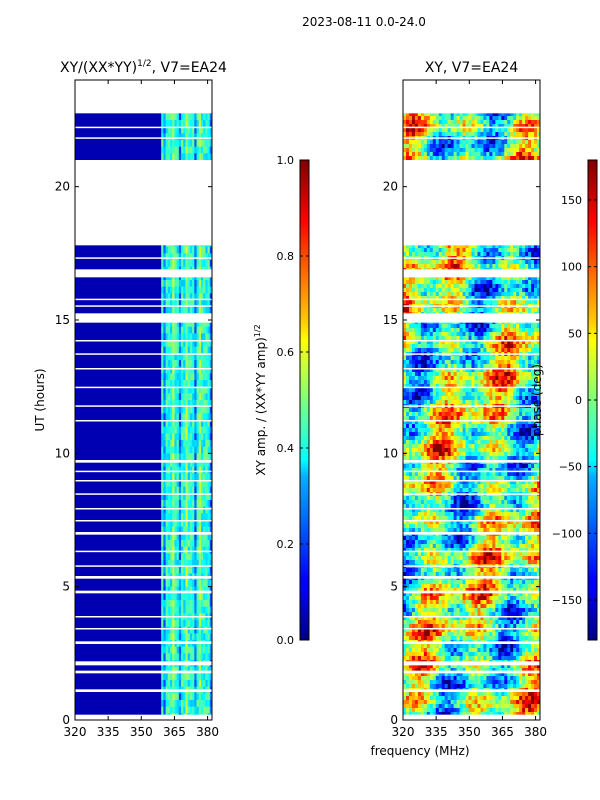 The height and width of the screenshot is (800, 600). Describe the element at coordinates (472, 68) in the screenshot. I see `panel-phase-title: XY, V7=EA24` at that location.